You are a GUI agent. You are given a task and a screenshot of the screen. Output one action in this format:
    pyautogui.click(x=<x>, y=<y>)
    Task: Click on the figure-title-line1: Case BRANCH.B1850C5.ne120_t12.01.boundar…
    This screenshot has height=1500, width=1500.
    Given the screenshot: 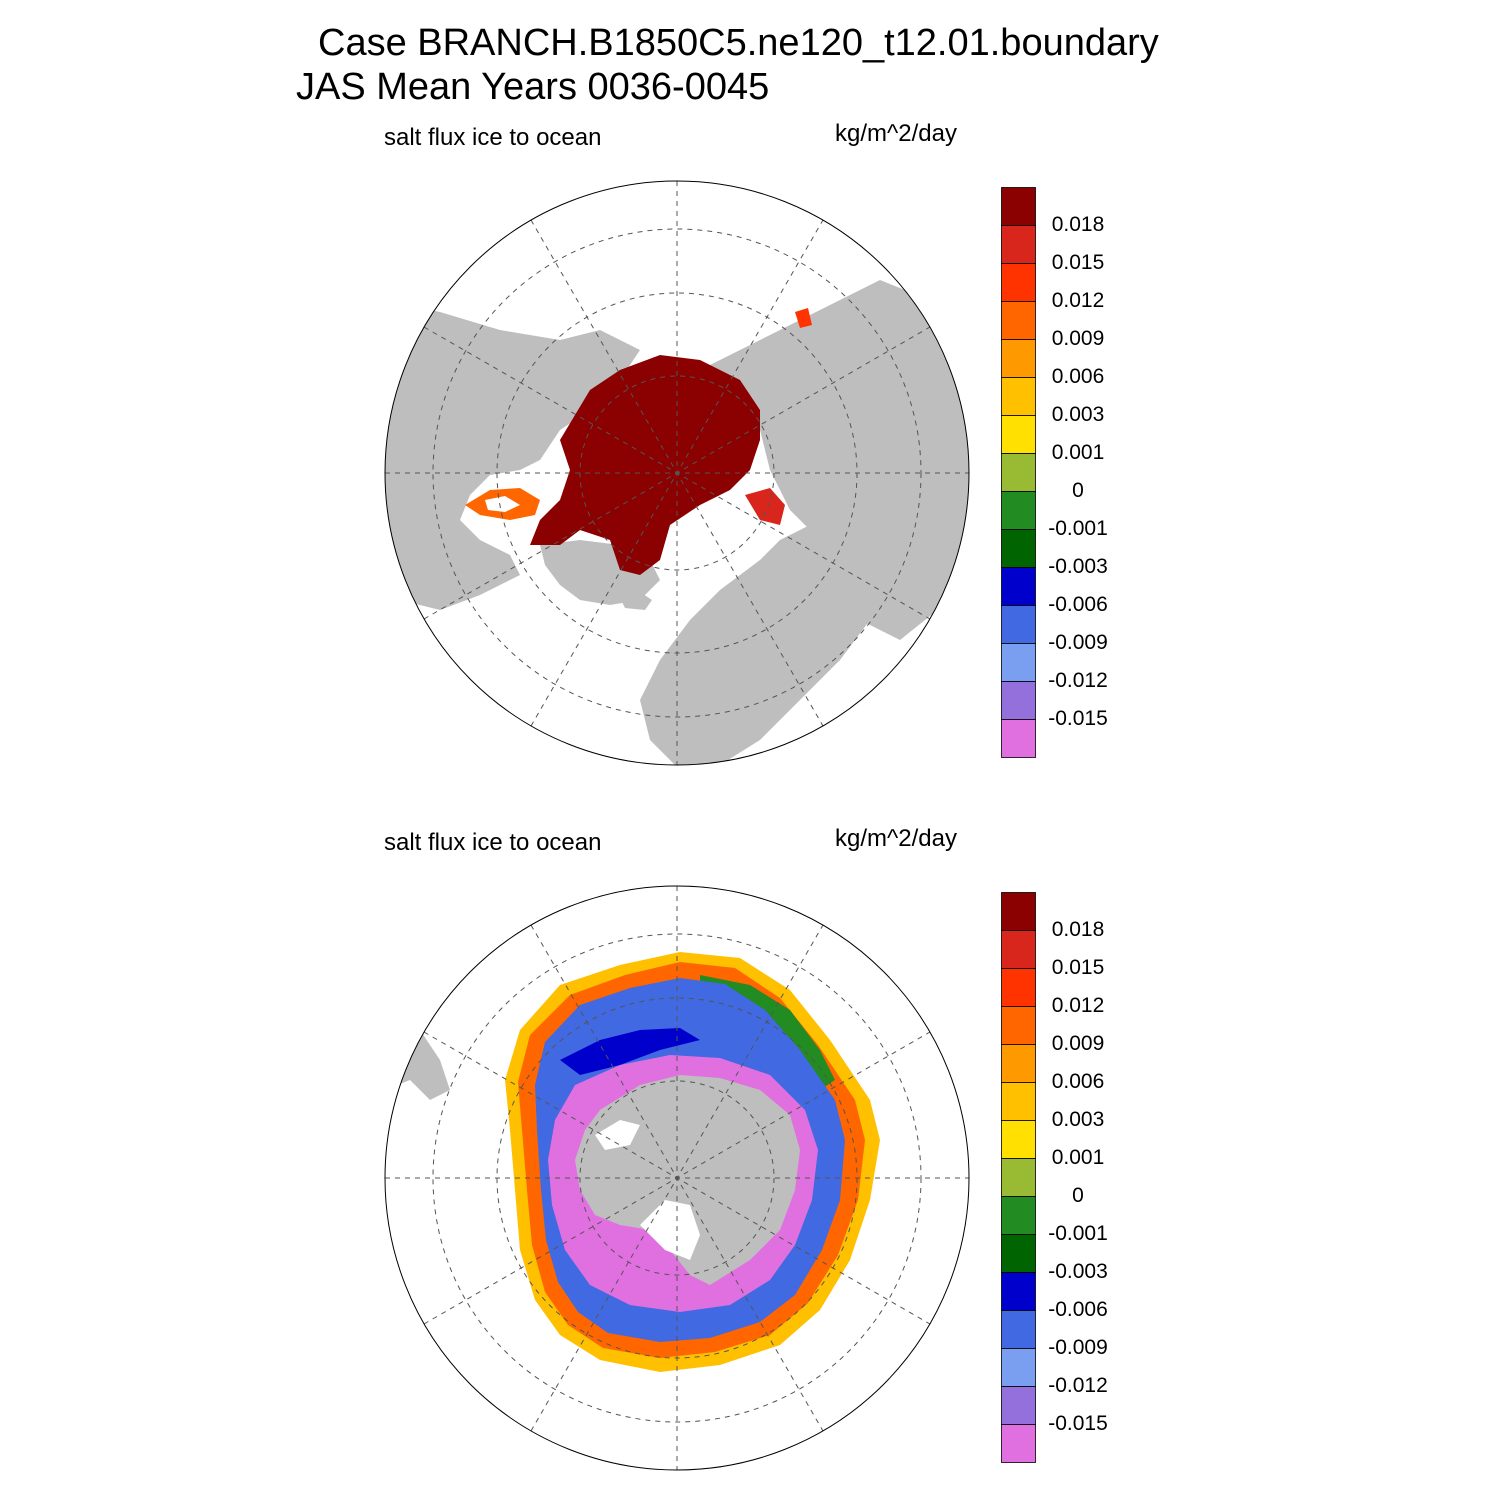 What is the action you would take?
    pyautogui.click(x=738, y=43)
    